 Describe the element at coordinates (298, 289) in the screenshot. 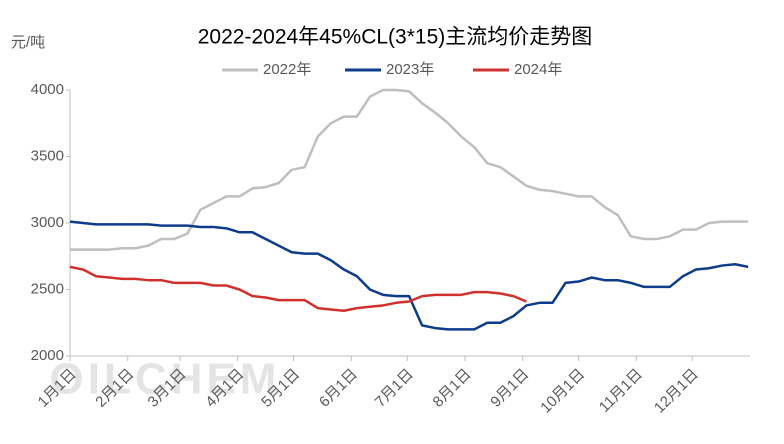

I see `series-line` at that location.